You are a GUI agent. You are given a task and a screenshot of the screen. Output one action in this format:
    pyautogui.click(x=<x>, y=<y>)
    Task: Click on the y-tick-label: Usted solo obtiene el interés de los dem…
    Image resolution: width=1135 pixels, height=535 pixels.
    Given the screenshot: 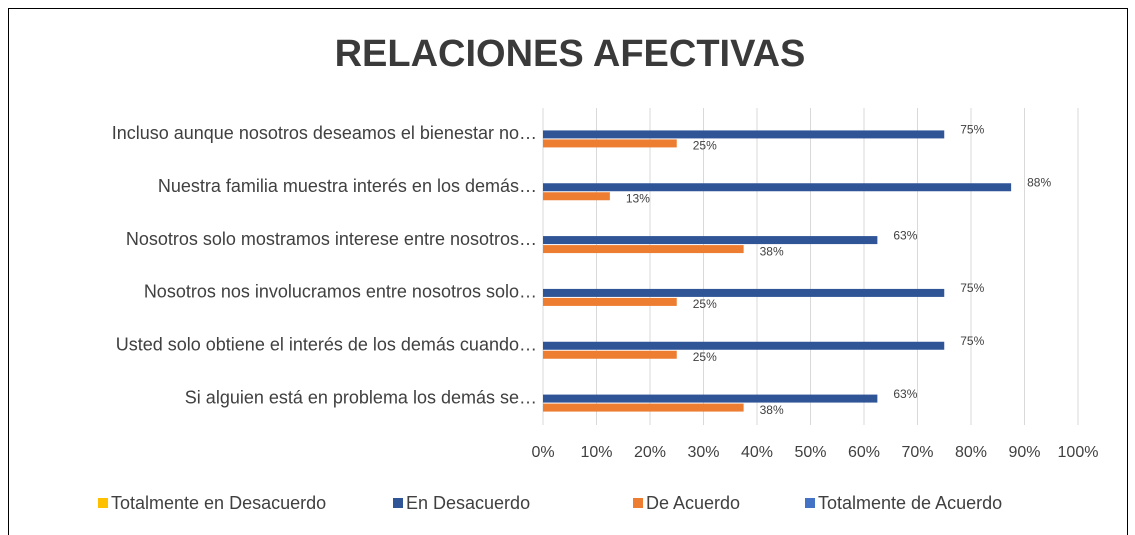 What is the action you would take?
    pyautogui.click(x=326, y=345)
    